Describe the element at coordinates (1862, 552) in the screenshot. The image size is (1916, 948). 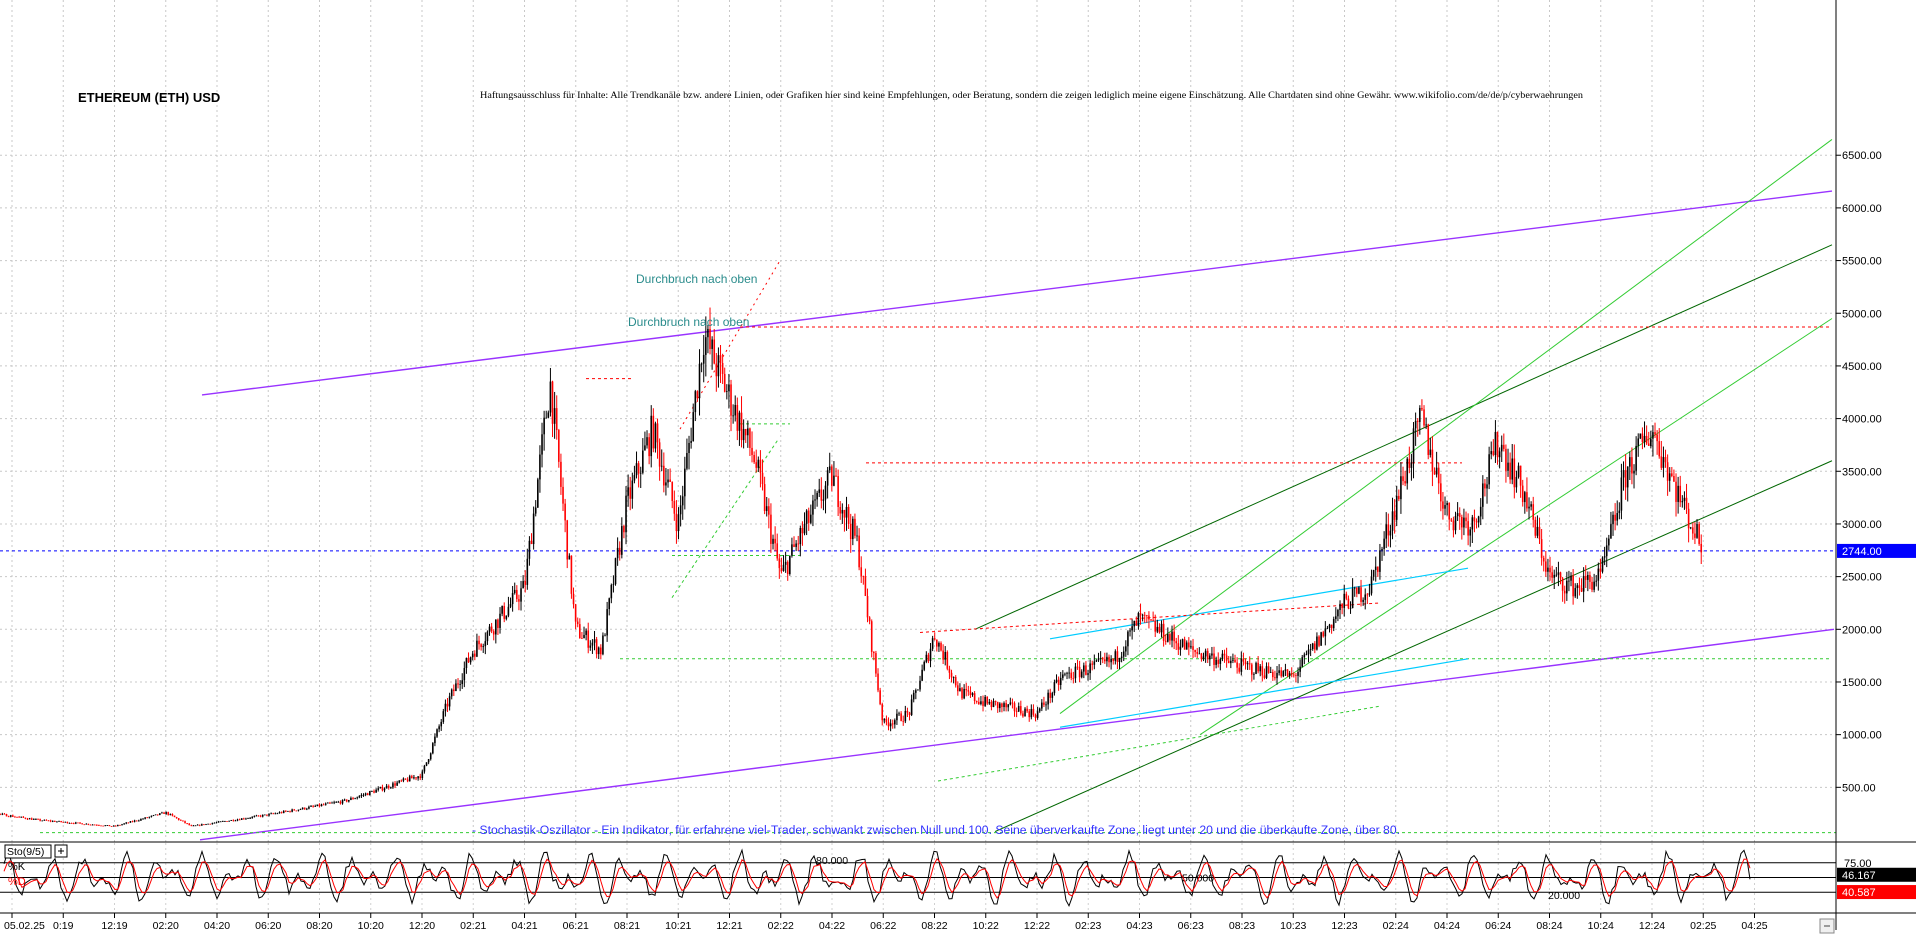
I see `current-price-label: 2744.00` at that location.